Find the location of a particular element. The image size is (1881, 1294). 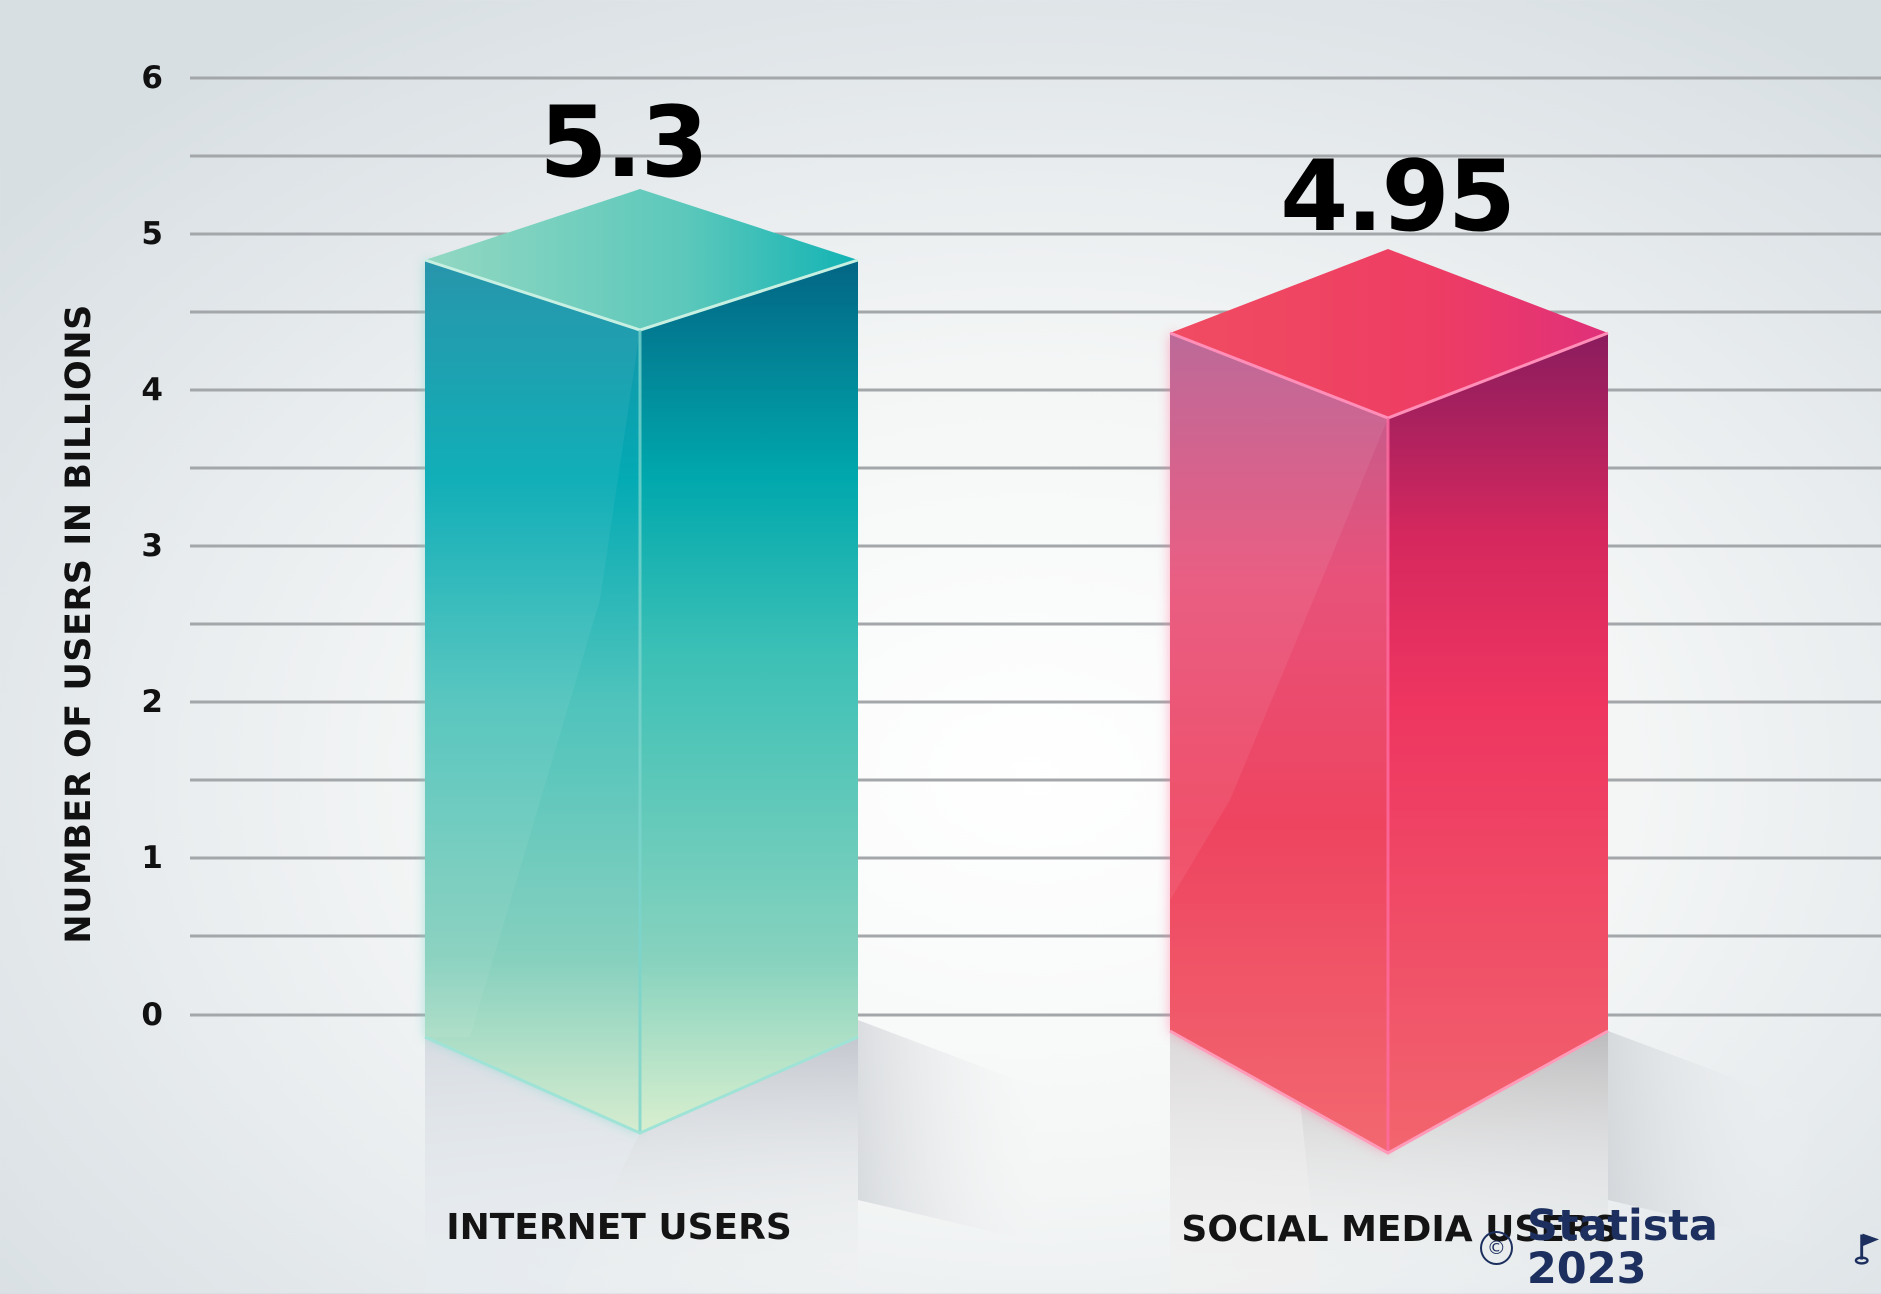

y-tick-5: 5 is located at coordinates (152, 234).